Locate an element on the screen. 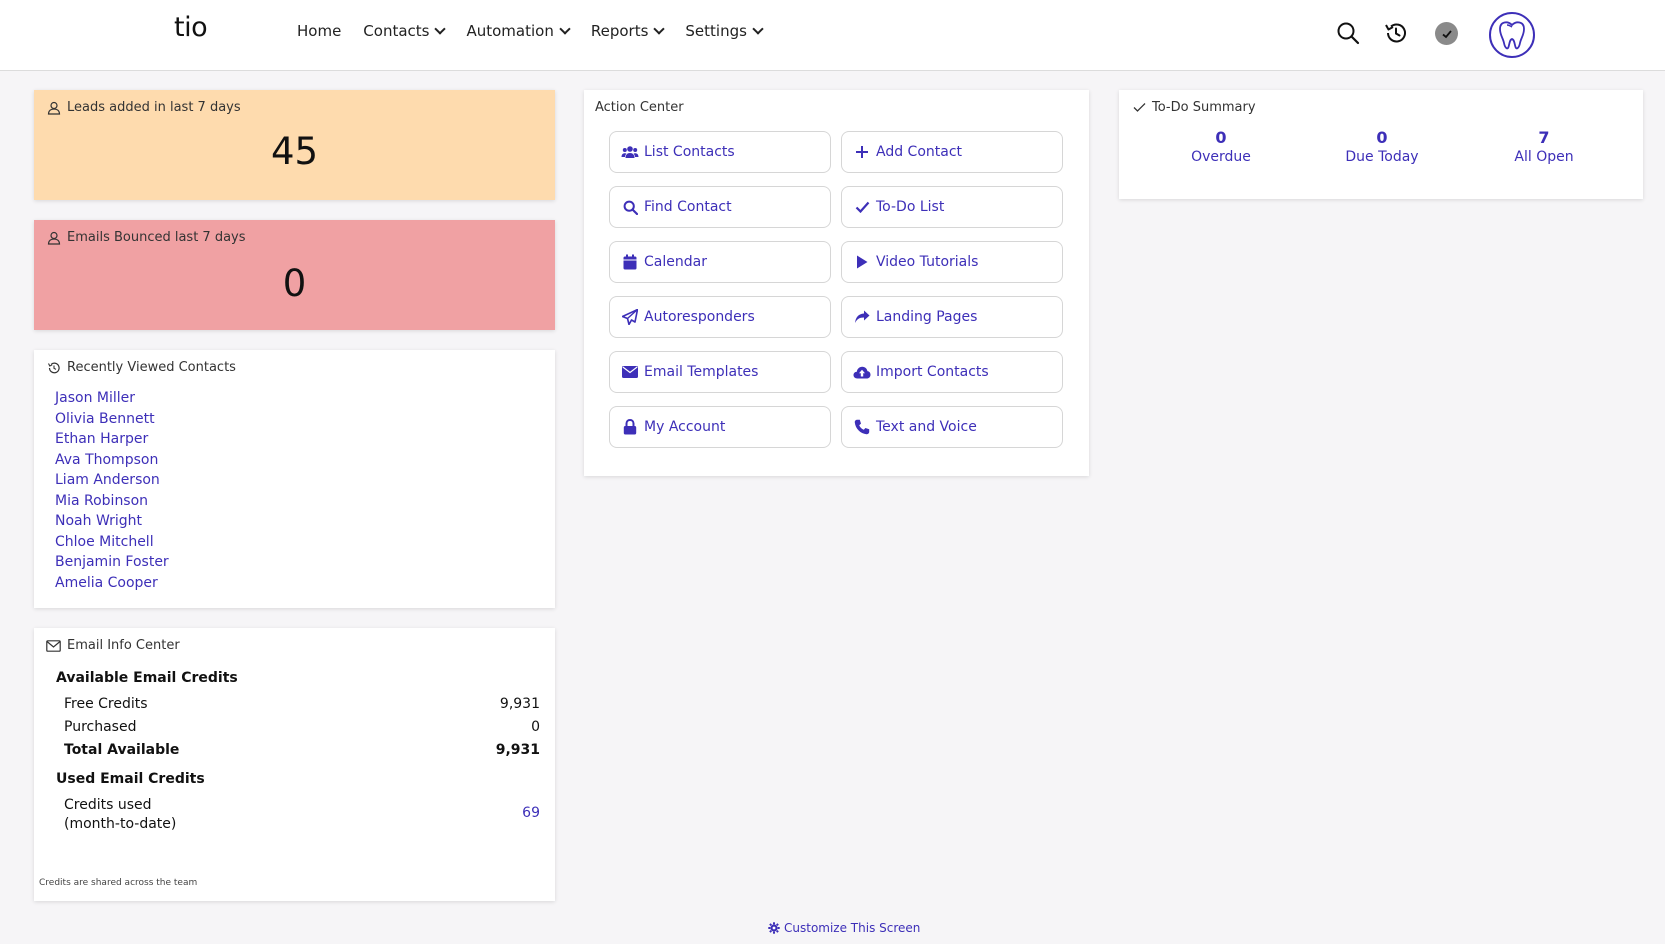  my-account-button: My Account is located at coordinates (720, 427).